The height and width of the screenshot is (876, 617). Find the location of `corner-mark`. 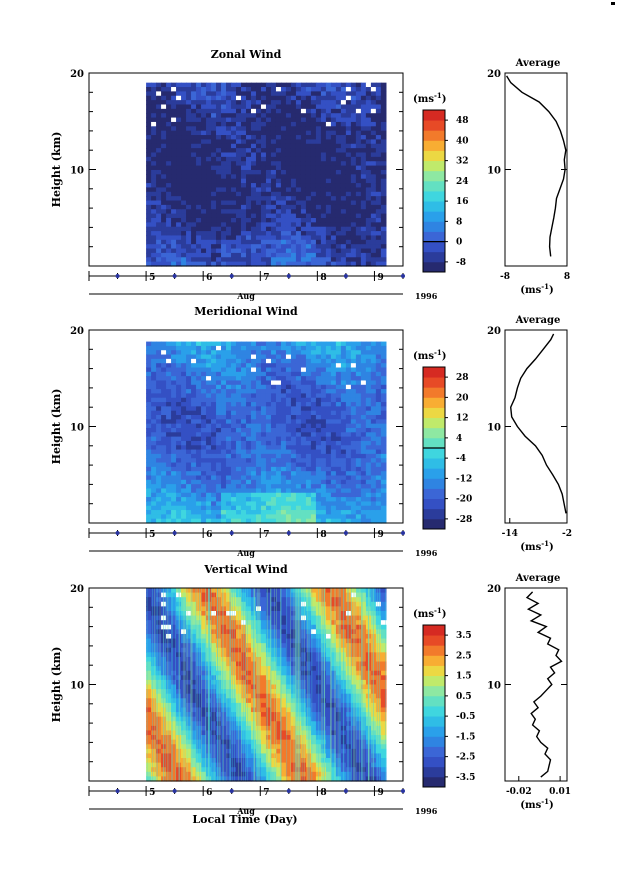

corner-mark is located at coordinates (613, 3).